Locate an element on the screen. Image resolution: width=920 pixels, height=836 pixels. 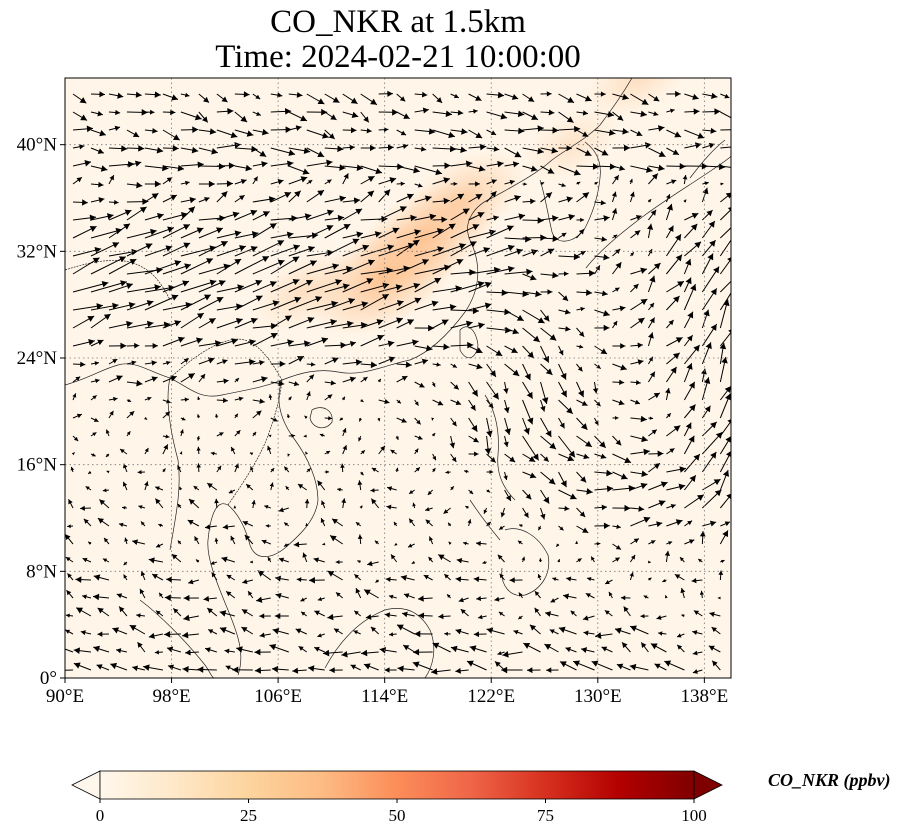
concentration-hotspot is located at coordinates (465, 198).